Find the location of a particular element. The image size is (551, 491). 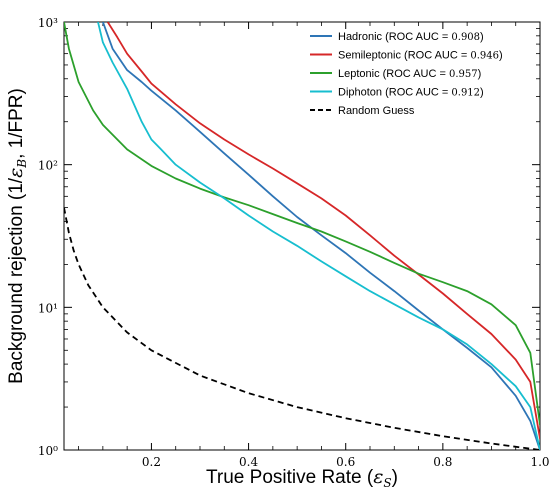

legend-entry: Diphoton (ROC AUC = 0.912) is located at coordinates (411, 93).